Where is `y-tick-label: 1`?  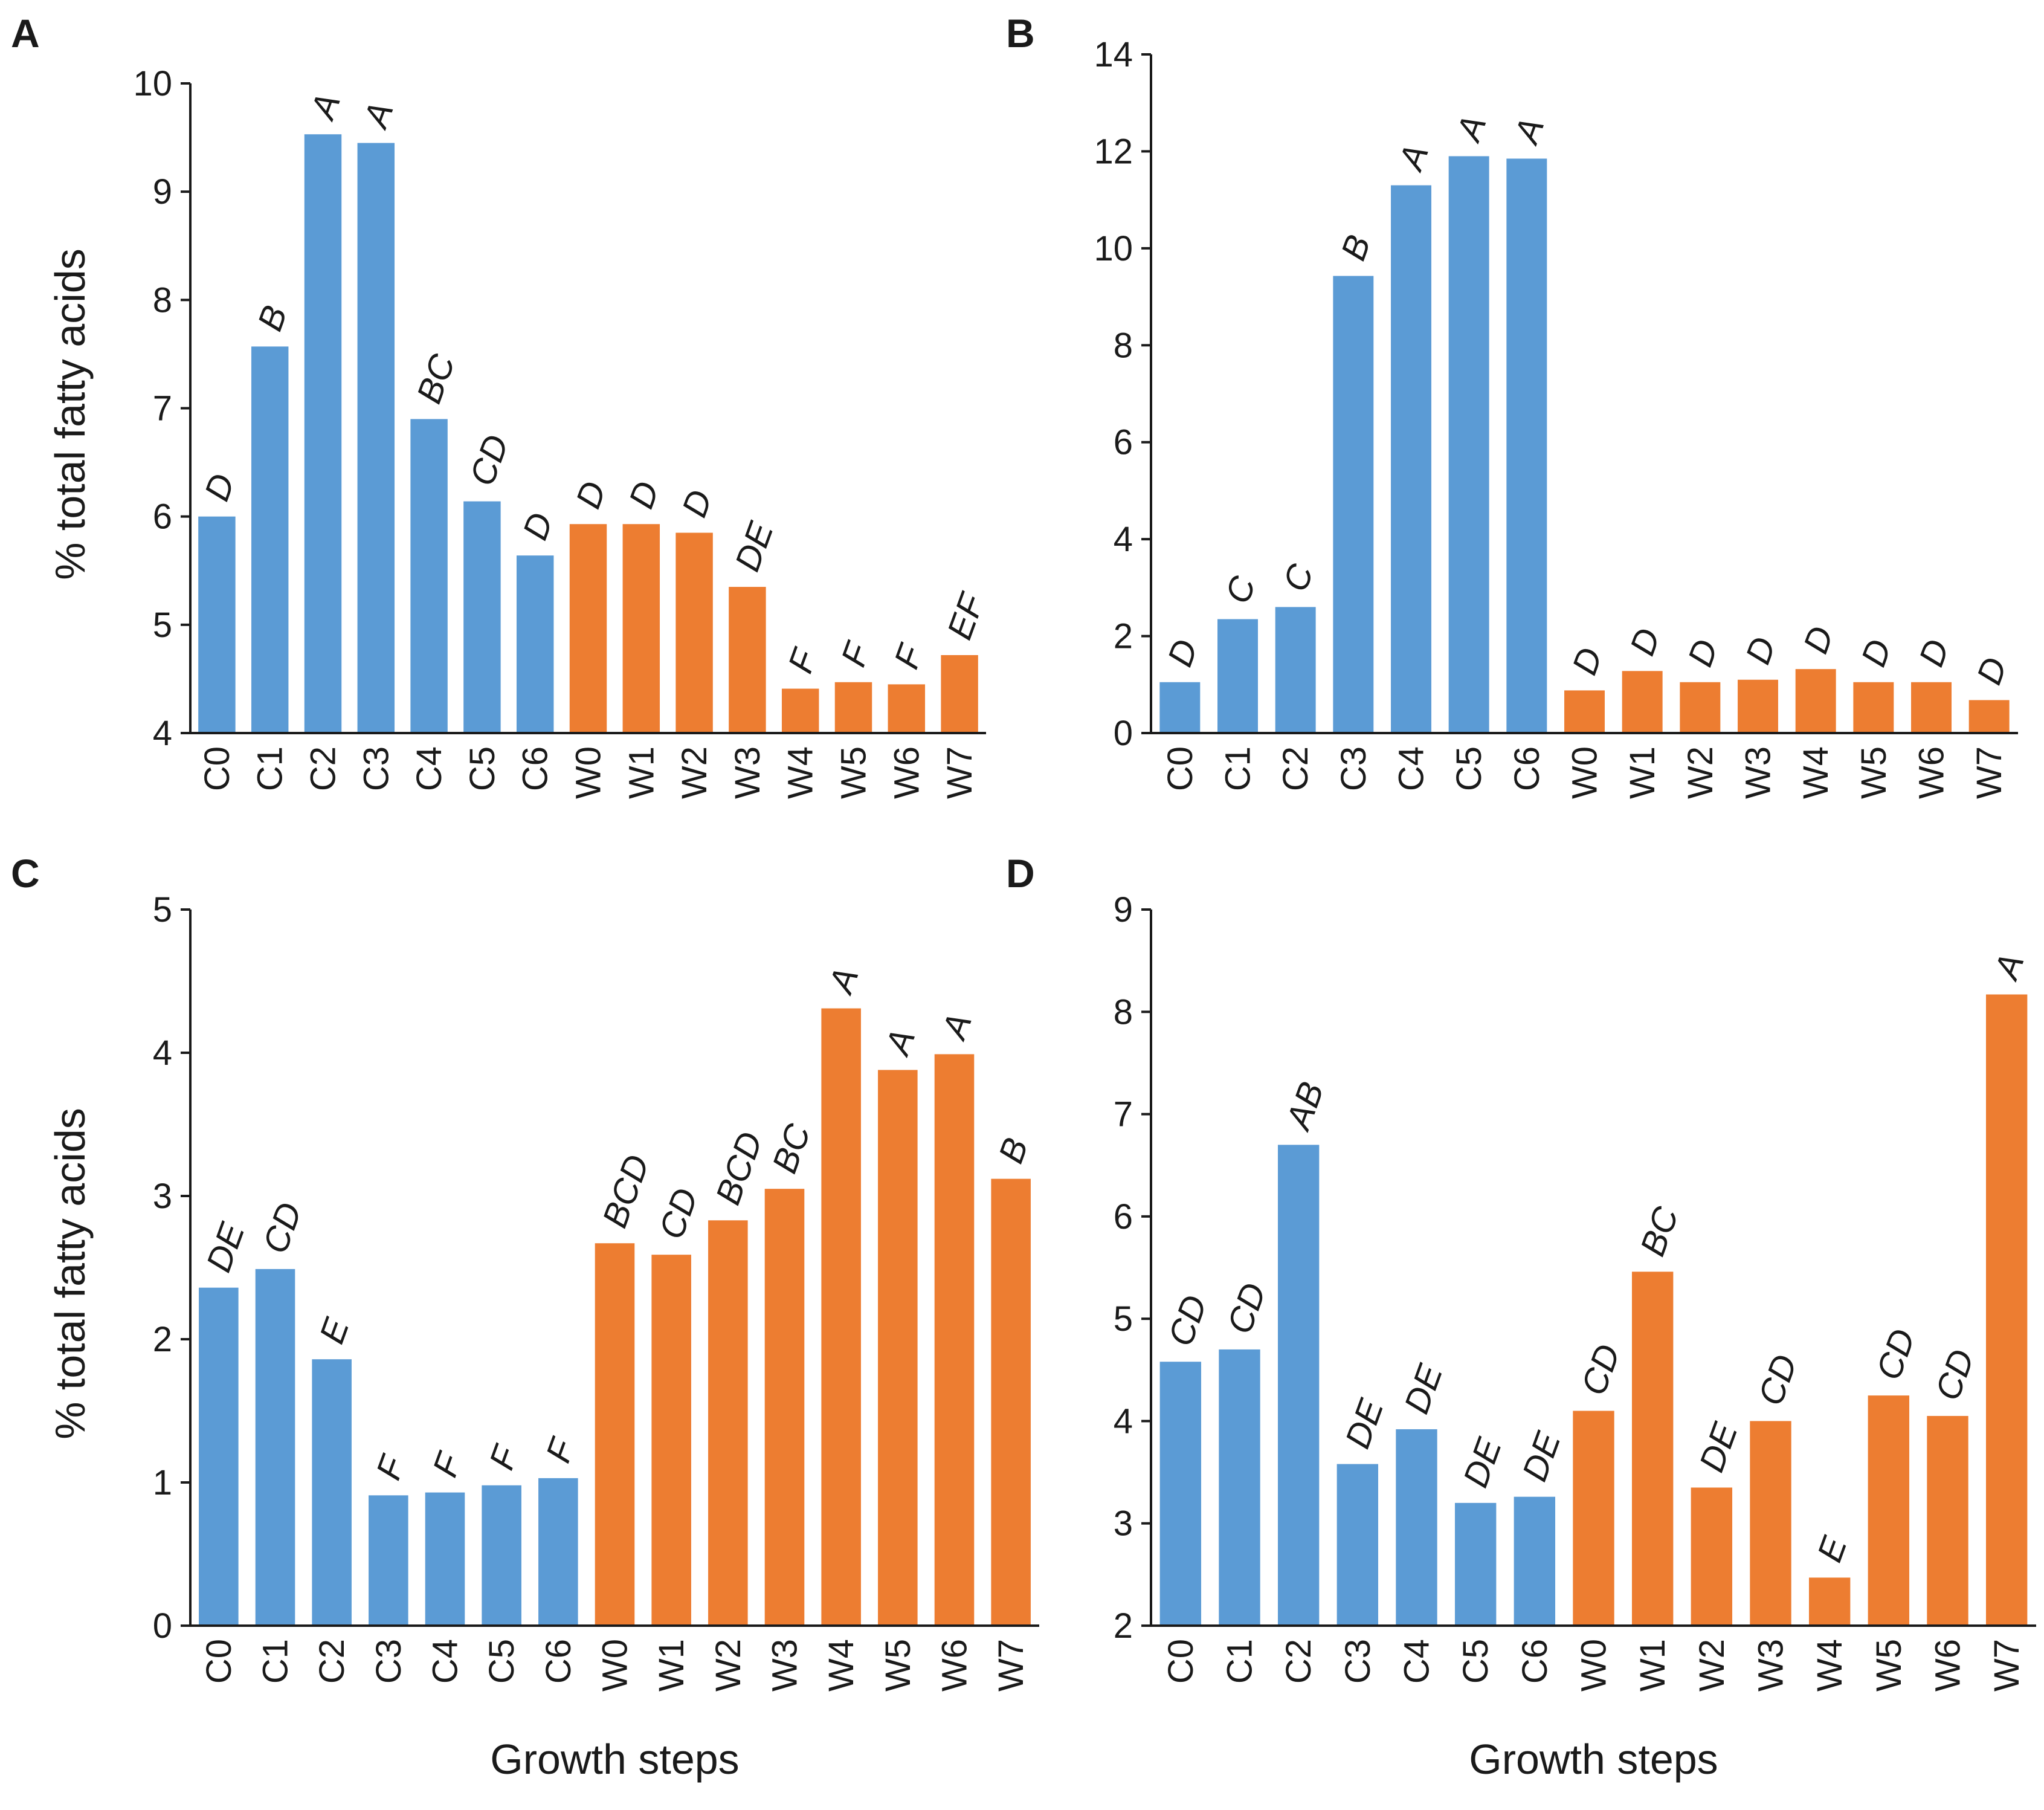 y-tick-label: 1 is located at coordinates (162, 1482).